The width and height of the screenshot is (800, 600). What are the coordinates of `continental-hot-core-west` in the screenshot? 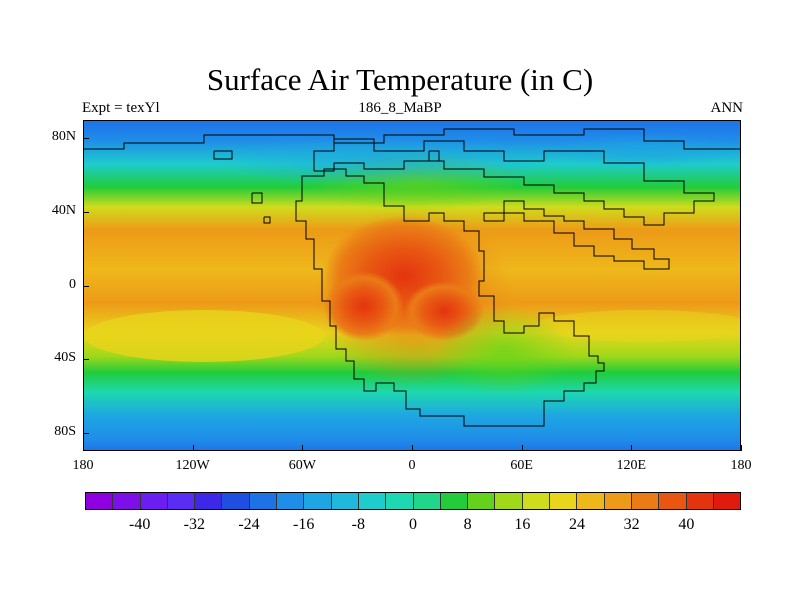 It's located at (364, 306).